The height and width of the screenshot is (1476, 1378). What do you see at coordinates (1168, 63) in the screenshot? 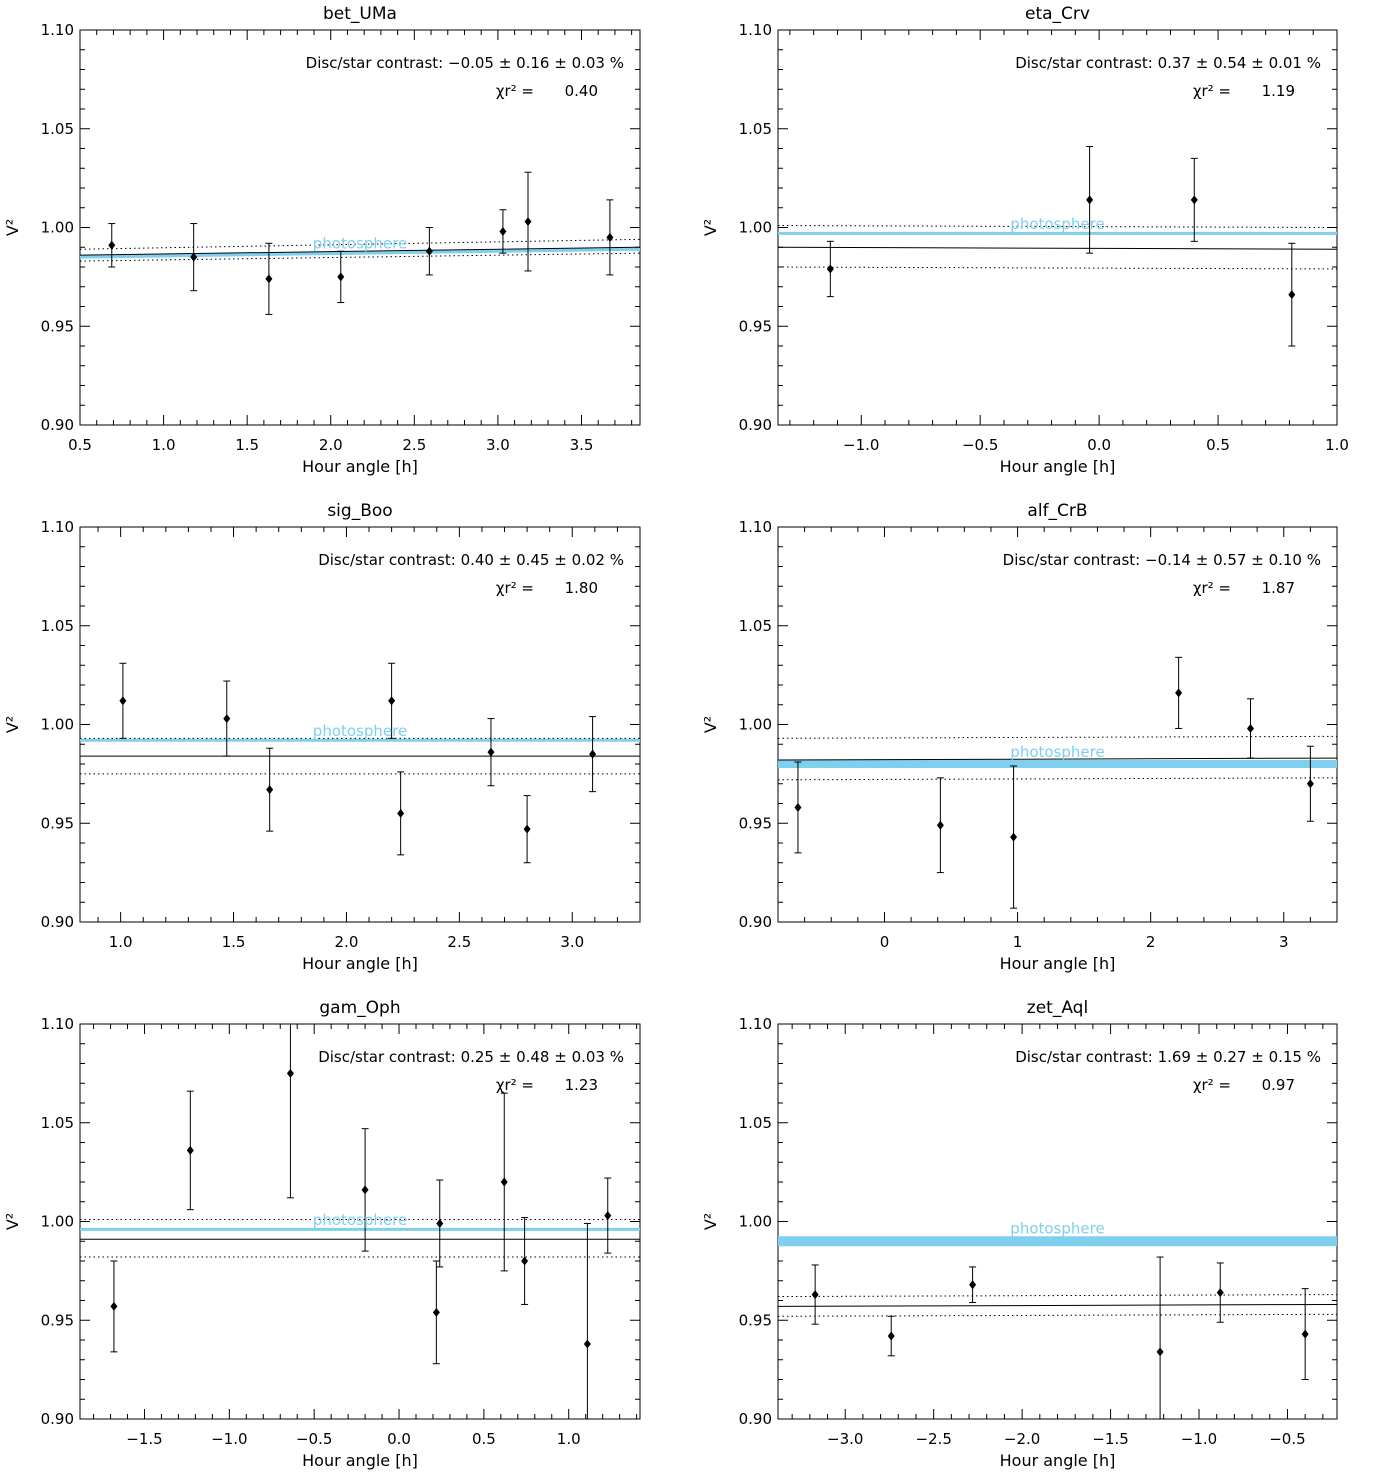
I see `contrast-annotation: Disc/star contrast: 0.37 ± 0.54 ± 0.01 %` at bounding box center [1168, 63].